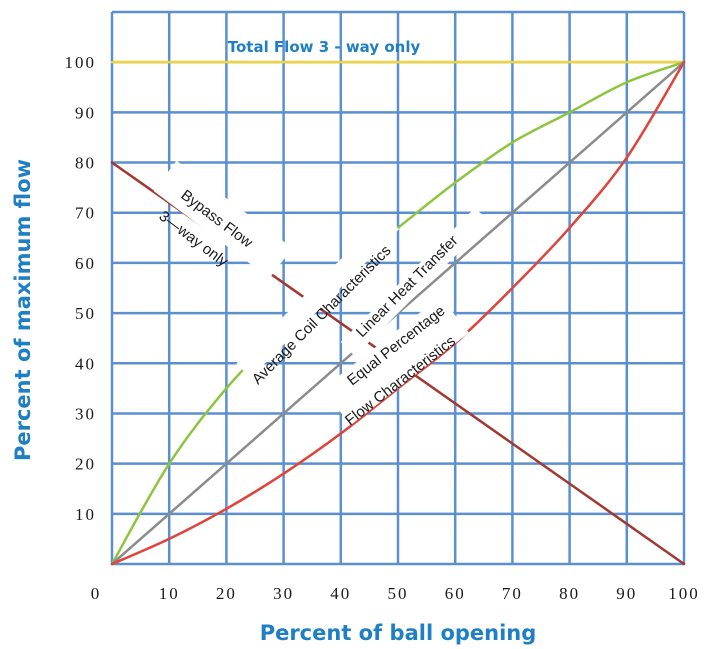  Describe the element at coordinates (455, 593) in the screenshot. I see `x-tick-label: 60` at that location.